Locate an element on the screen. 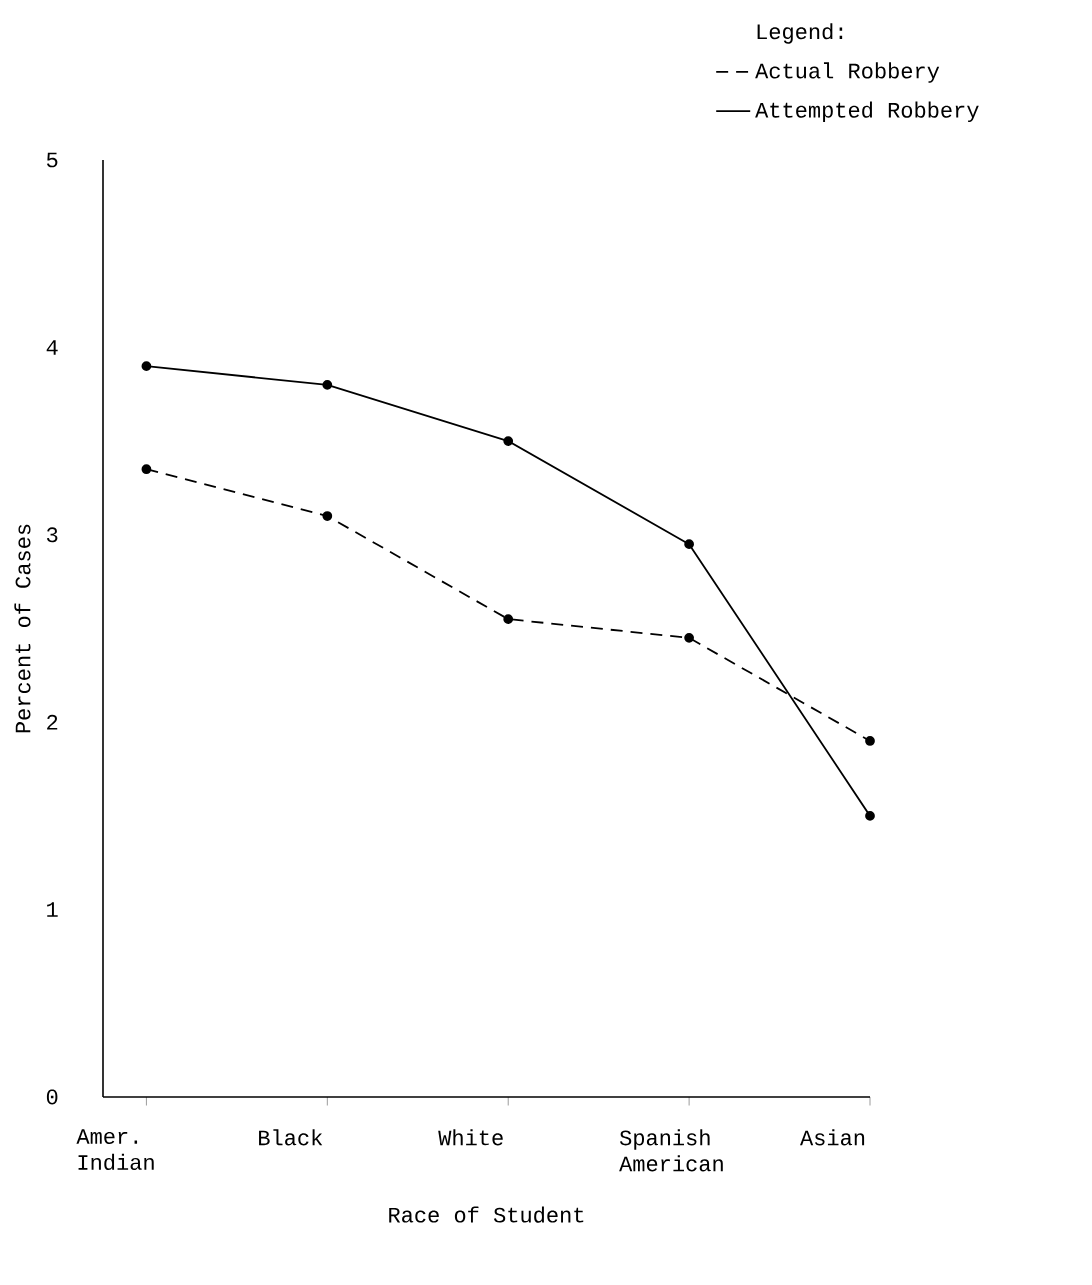 The image size is (1092, 1285). legend-title: Legend: is located at coordinates (800, 33).